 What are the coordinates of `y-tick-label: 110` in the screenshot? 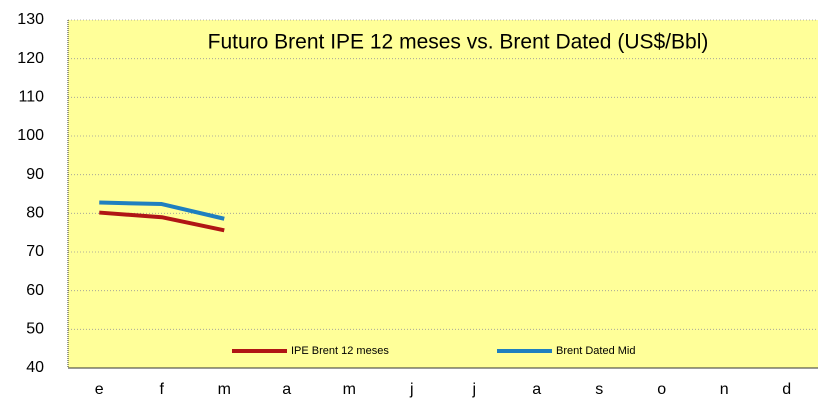 It's located at (31, 97).